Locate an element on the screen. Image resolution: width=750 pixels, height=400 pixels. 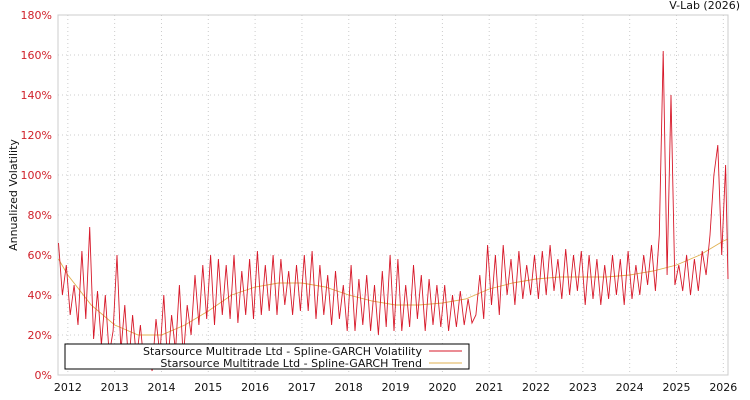
y-tick-label: 40% is located at coordinates (40, 295).